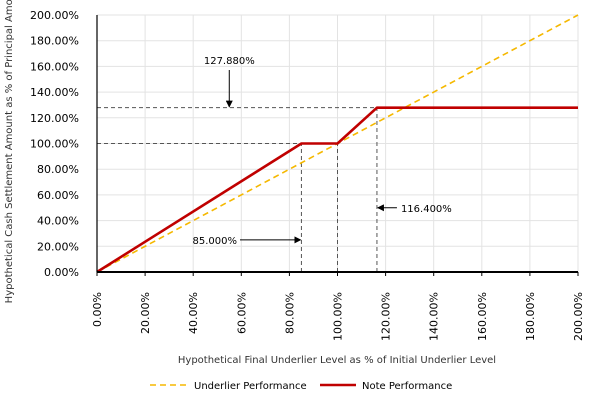 Image resolution: width=600 pixels, height=400 pixels. Describe the element at coordinates (215, 241) in the screenshot. I see `annotation-label: 85.000%` at that location.